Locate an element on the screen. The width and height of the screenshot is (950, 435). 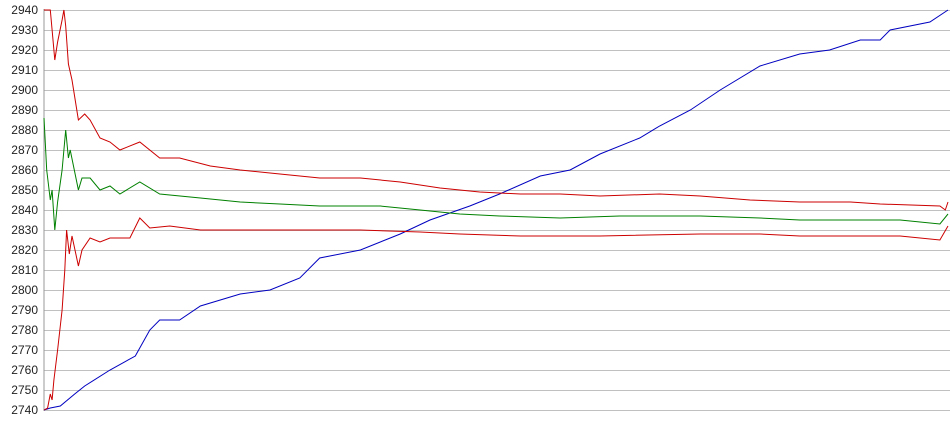
y-tick-label: 2920 is located at coordinates (24, 50).